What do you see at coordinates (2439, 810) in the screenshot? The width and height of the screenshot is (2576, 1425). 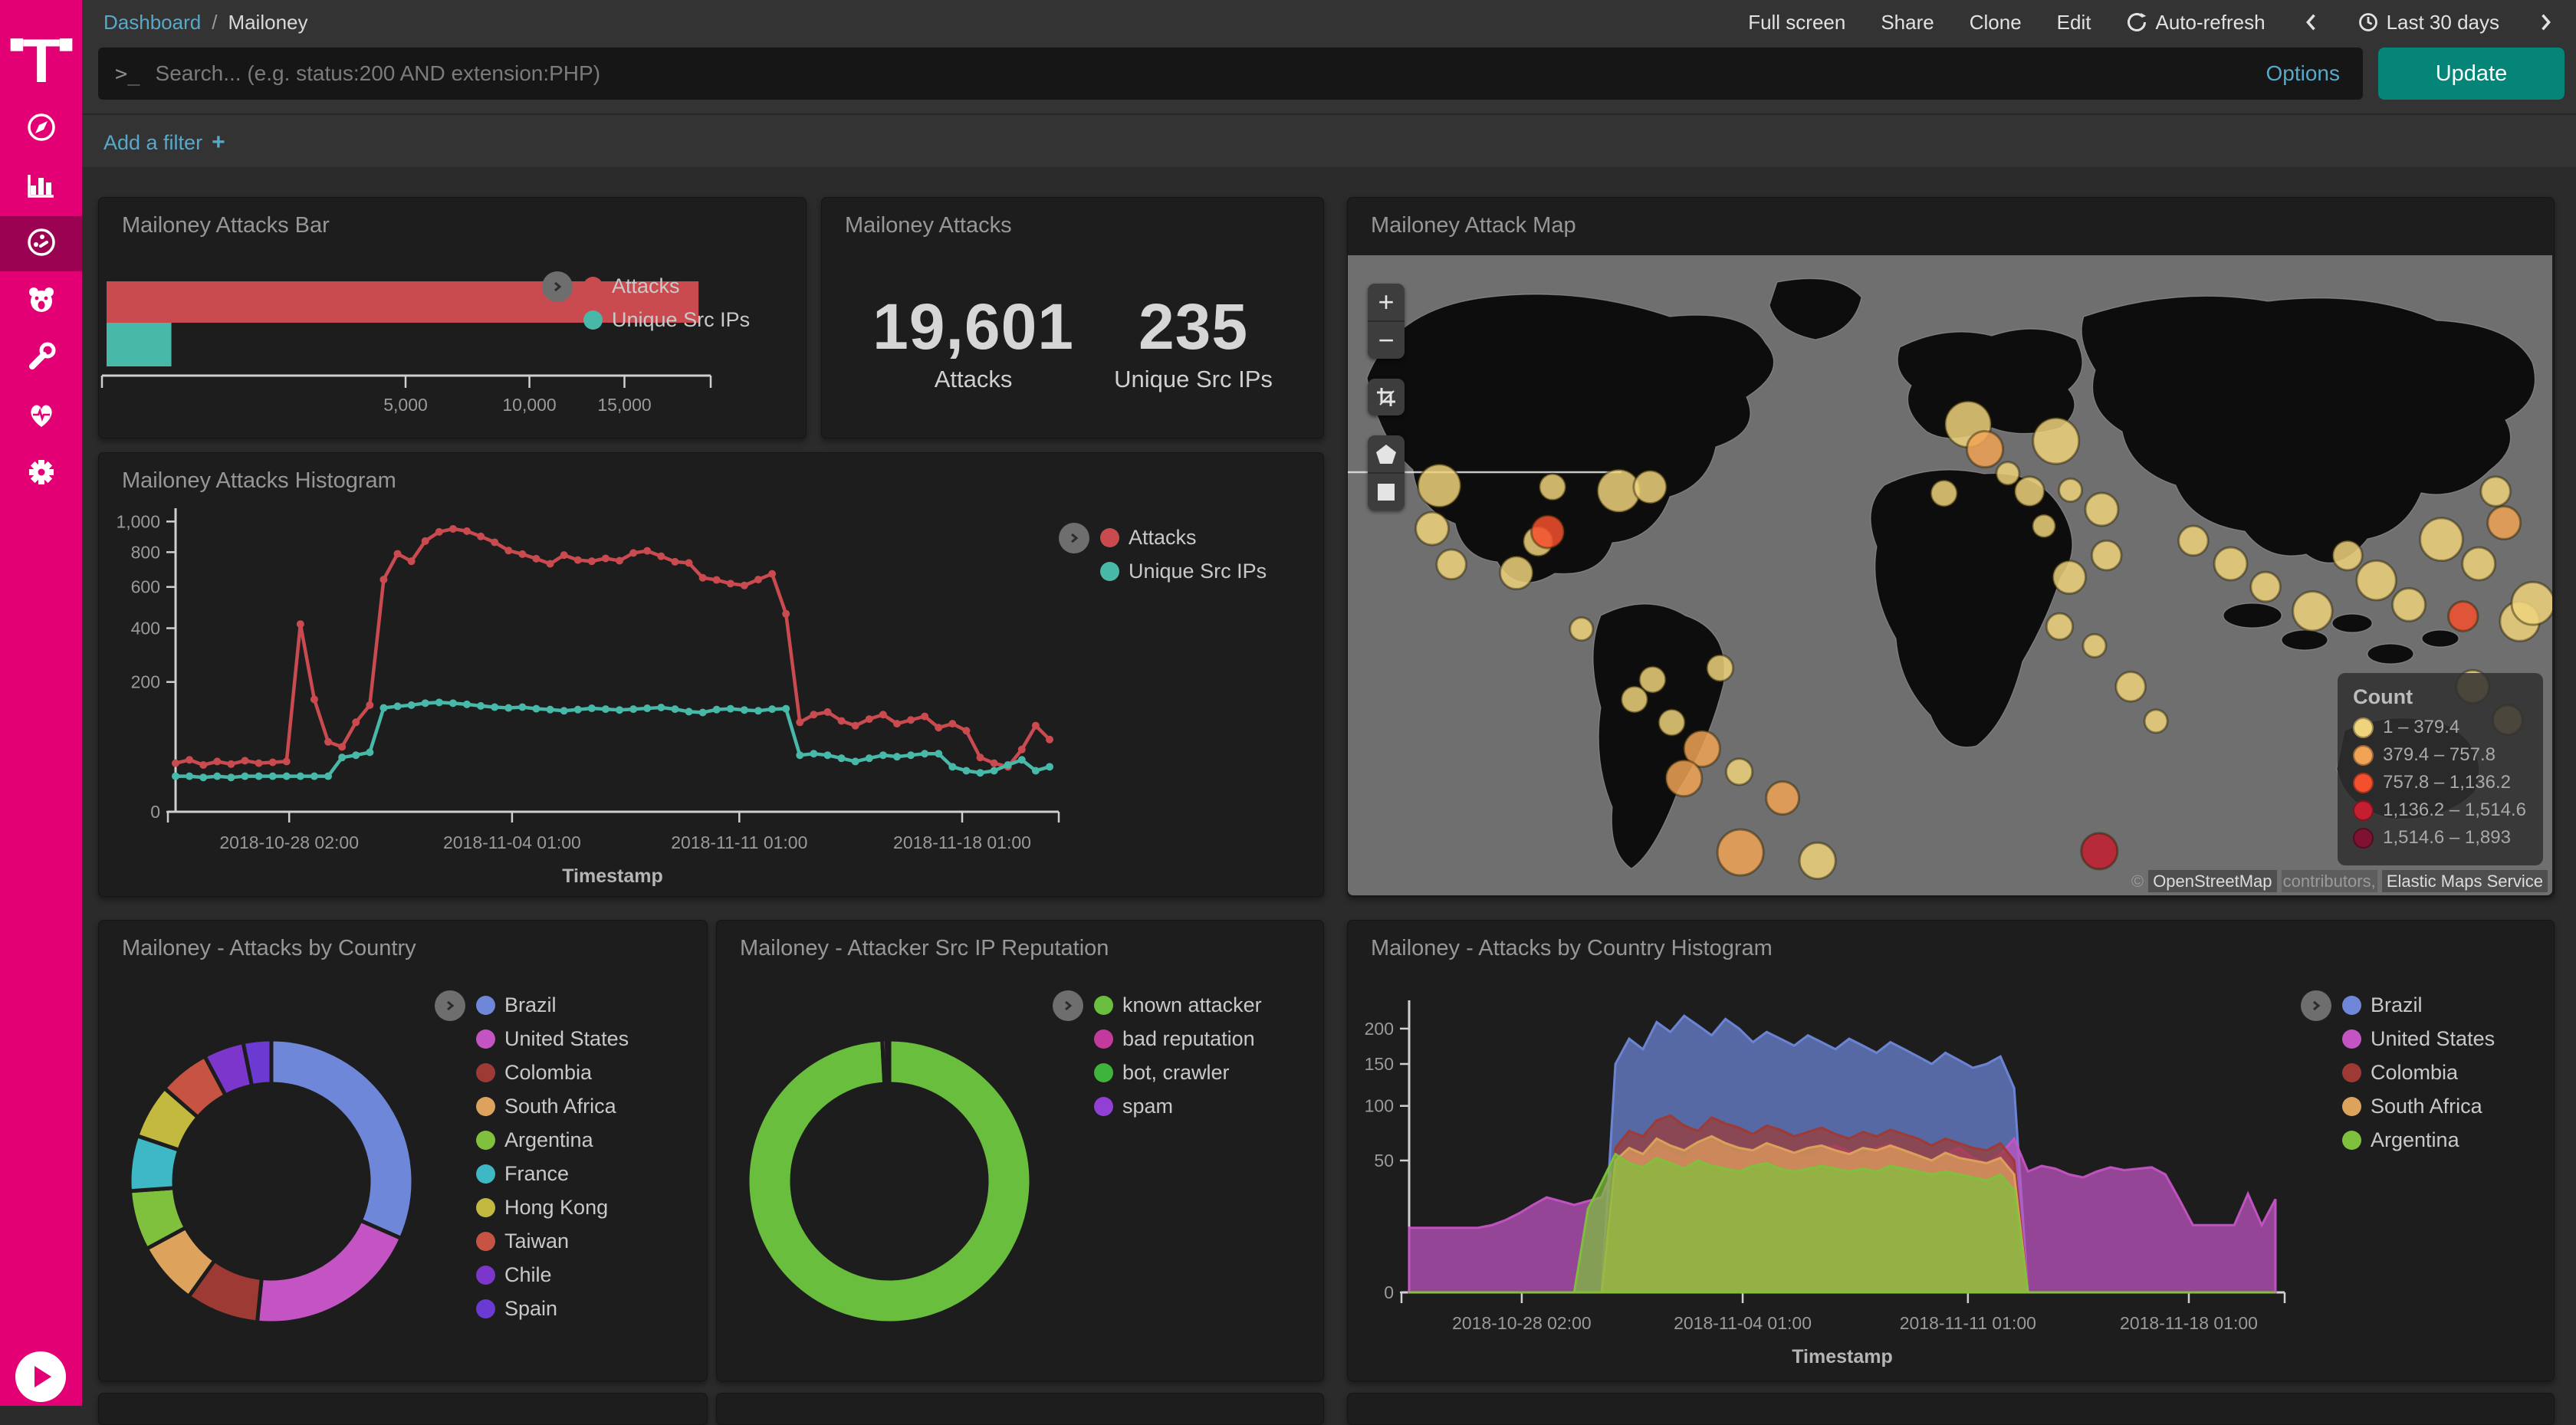 I see `legend-item: 1,136.2 – 1,514.6` at bounding box center [2439, 810].